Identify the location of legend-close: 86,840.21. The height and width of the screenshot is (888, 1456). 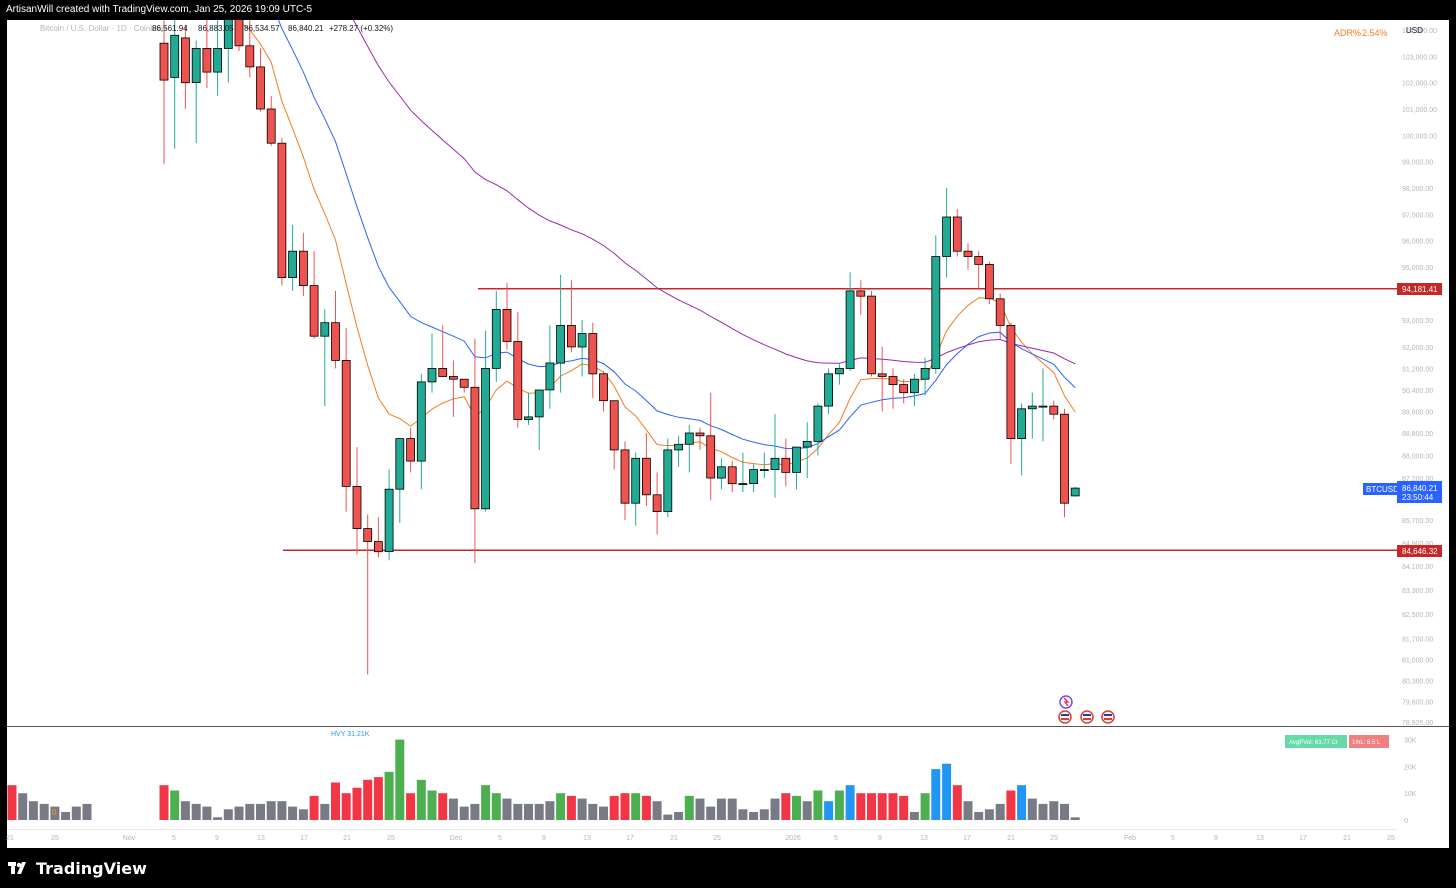
(306, 28).